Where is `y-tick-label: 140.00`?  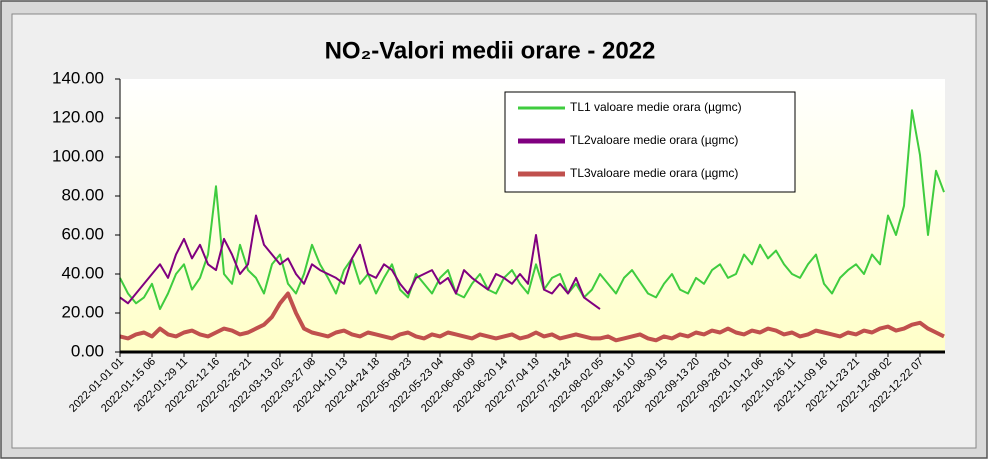 y-tick-label: 140.00 is located at coordinates (78, 77).